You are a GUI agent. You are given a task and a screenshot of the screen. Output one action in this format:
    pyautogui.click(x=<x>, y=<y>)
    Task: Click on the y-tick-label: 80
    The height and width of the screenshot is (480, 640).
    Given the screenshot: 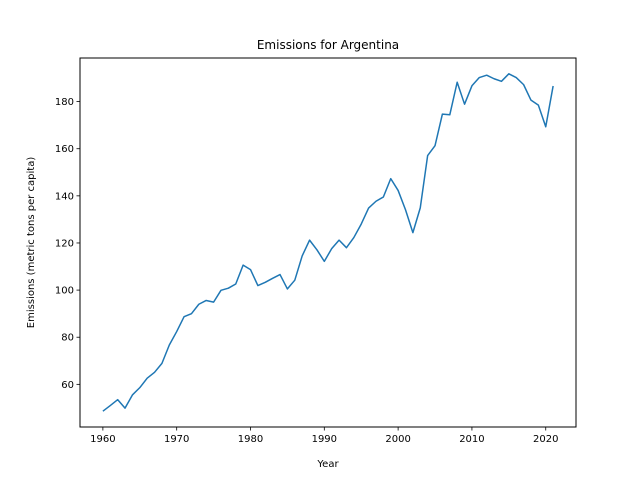 What is the action you would take?
    pyautogui.click(x=67, y=338)
    